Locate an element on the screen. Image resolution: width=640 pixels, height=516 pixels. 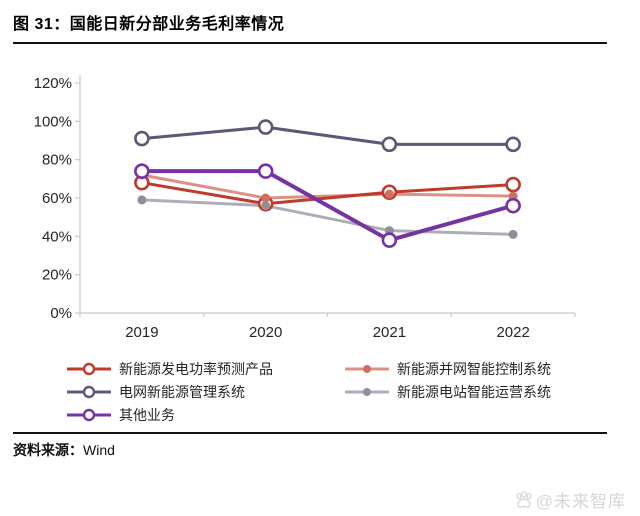
paw-icon is located at coordinates (524, 499).